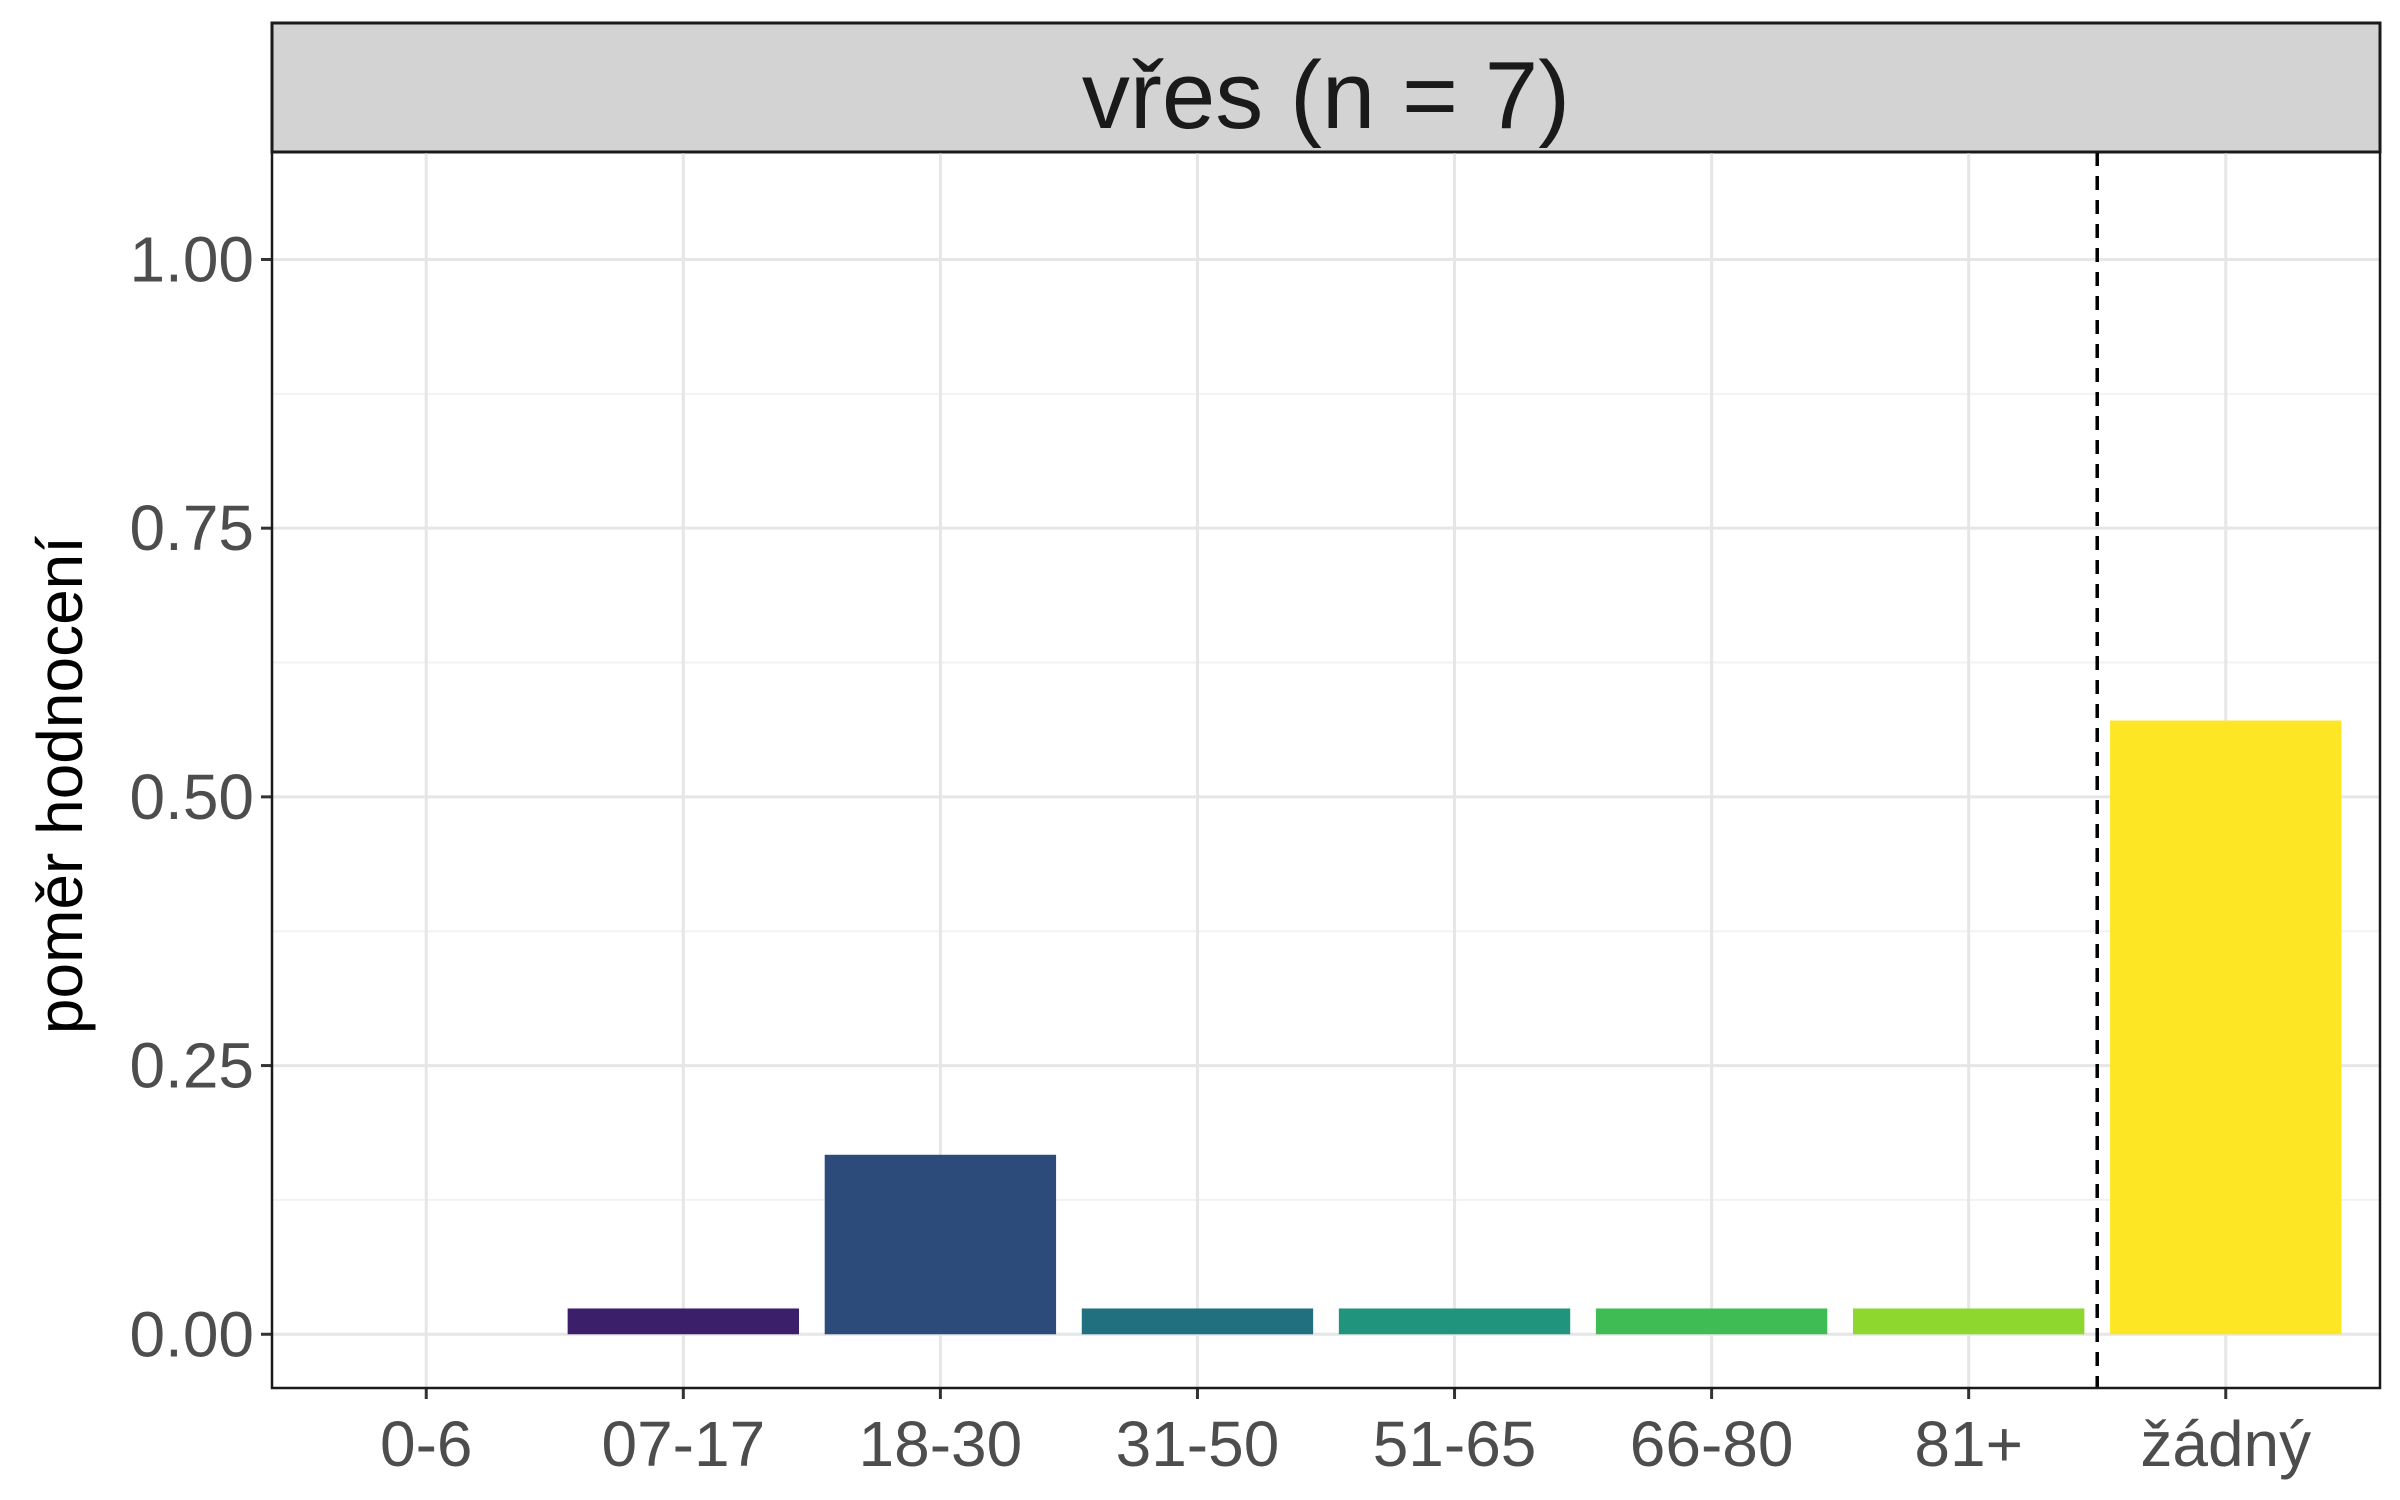  What do you see at coordinates (191, 1066) in the screenshot?
I see `y-tick-label: 0.25` at bounding box center [191, 1066].